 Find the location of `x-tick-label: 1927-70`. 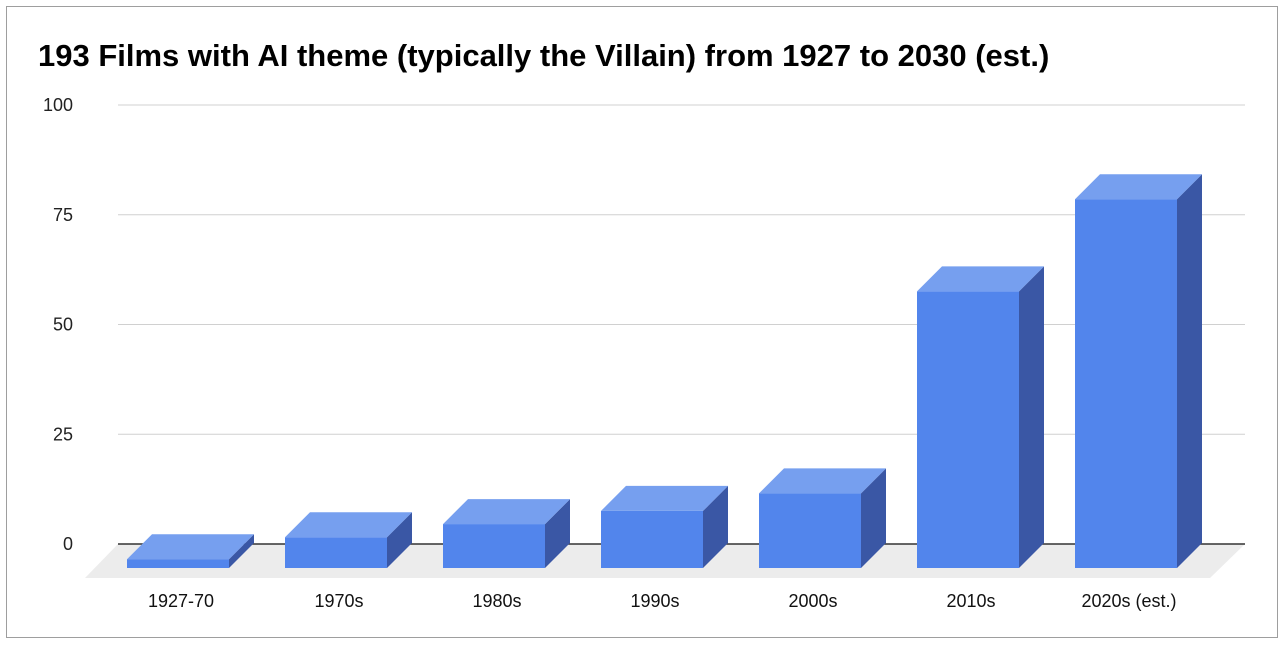

x-tick-label: 1927-70 is located at coordinates (181, 601).